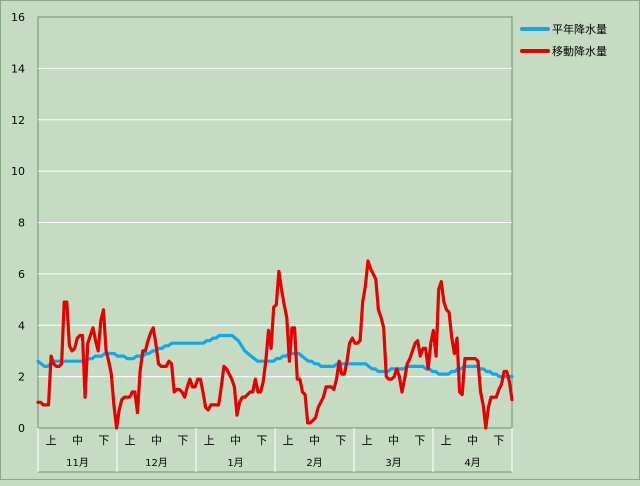 The height and width of the screenshot is (486, 640). I want to click on y-tick-label: 10, so click(18, 171).